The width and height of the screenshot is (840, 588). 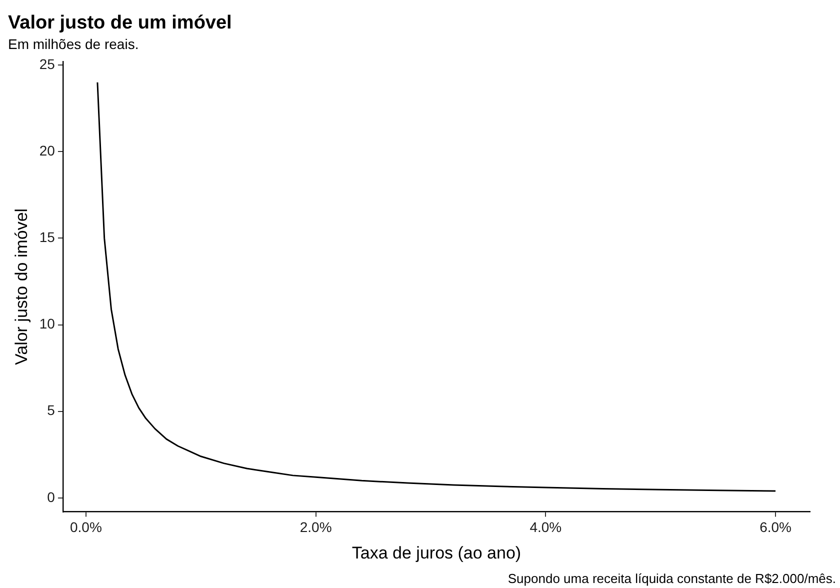 I want to click on y-tick-label: 15, so click(x=47, y=237).